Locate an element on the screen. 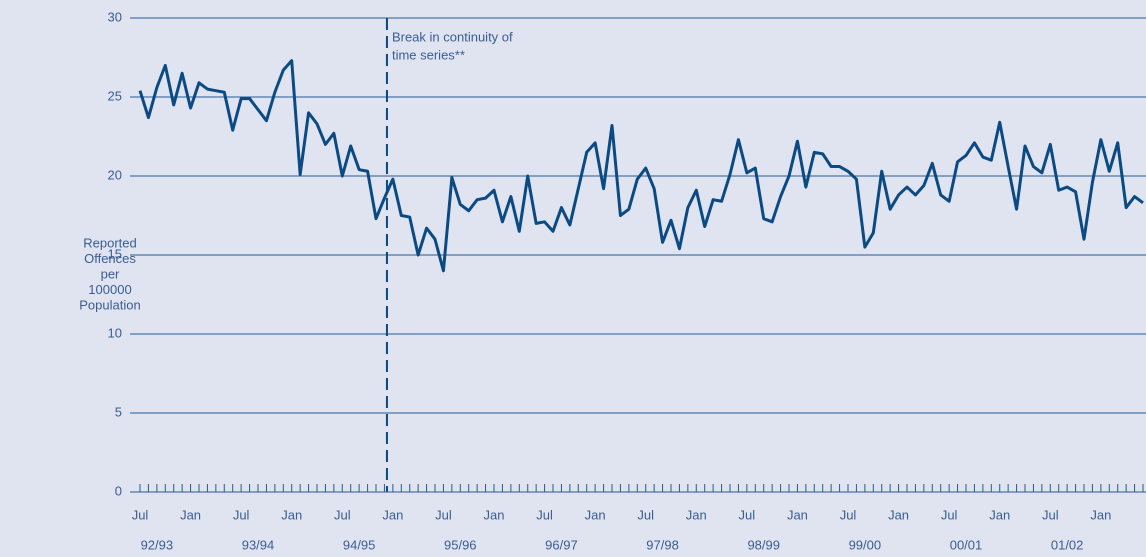  y-axis-label: Reported is located at coordinates (109, 242).